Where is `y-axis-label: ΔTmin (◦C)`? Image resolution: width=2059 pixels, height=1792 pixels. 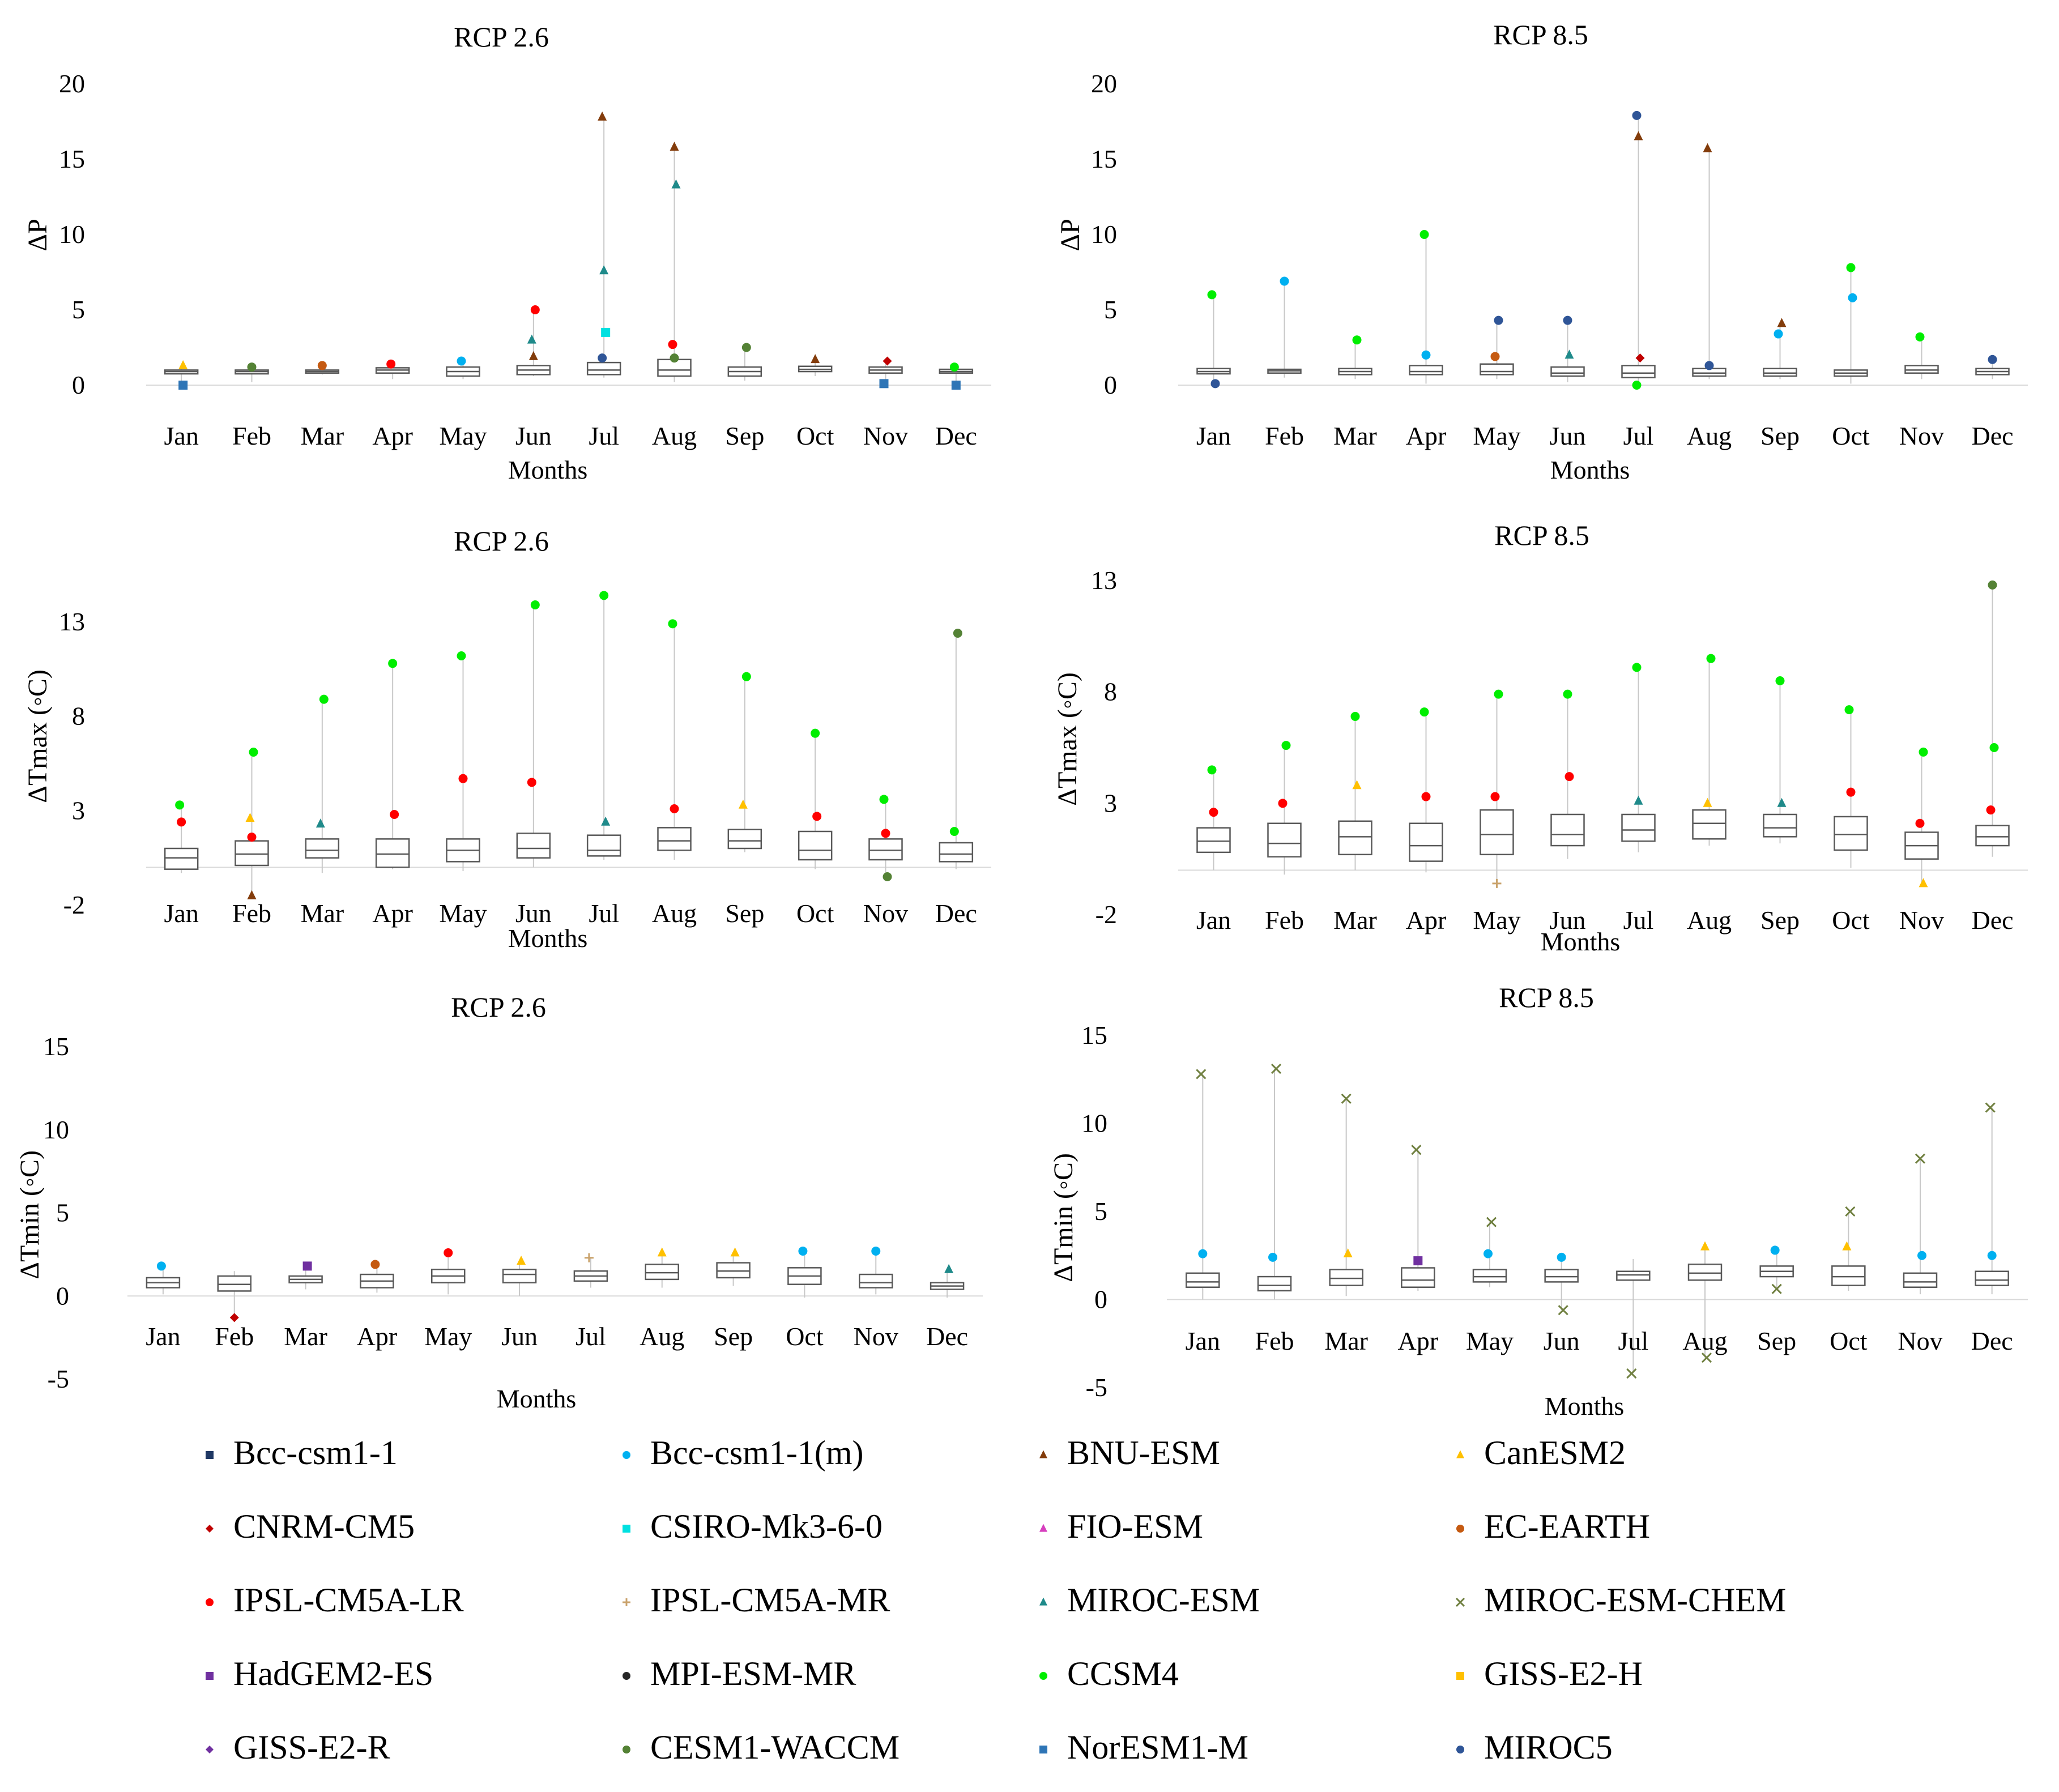 y-axis-label: ΔTmin (◦C) is located at coordinates (1063, 1217).